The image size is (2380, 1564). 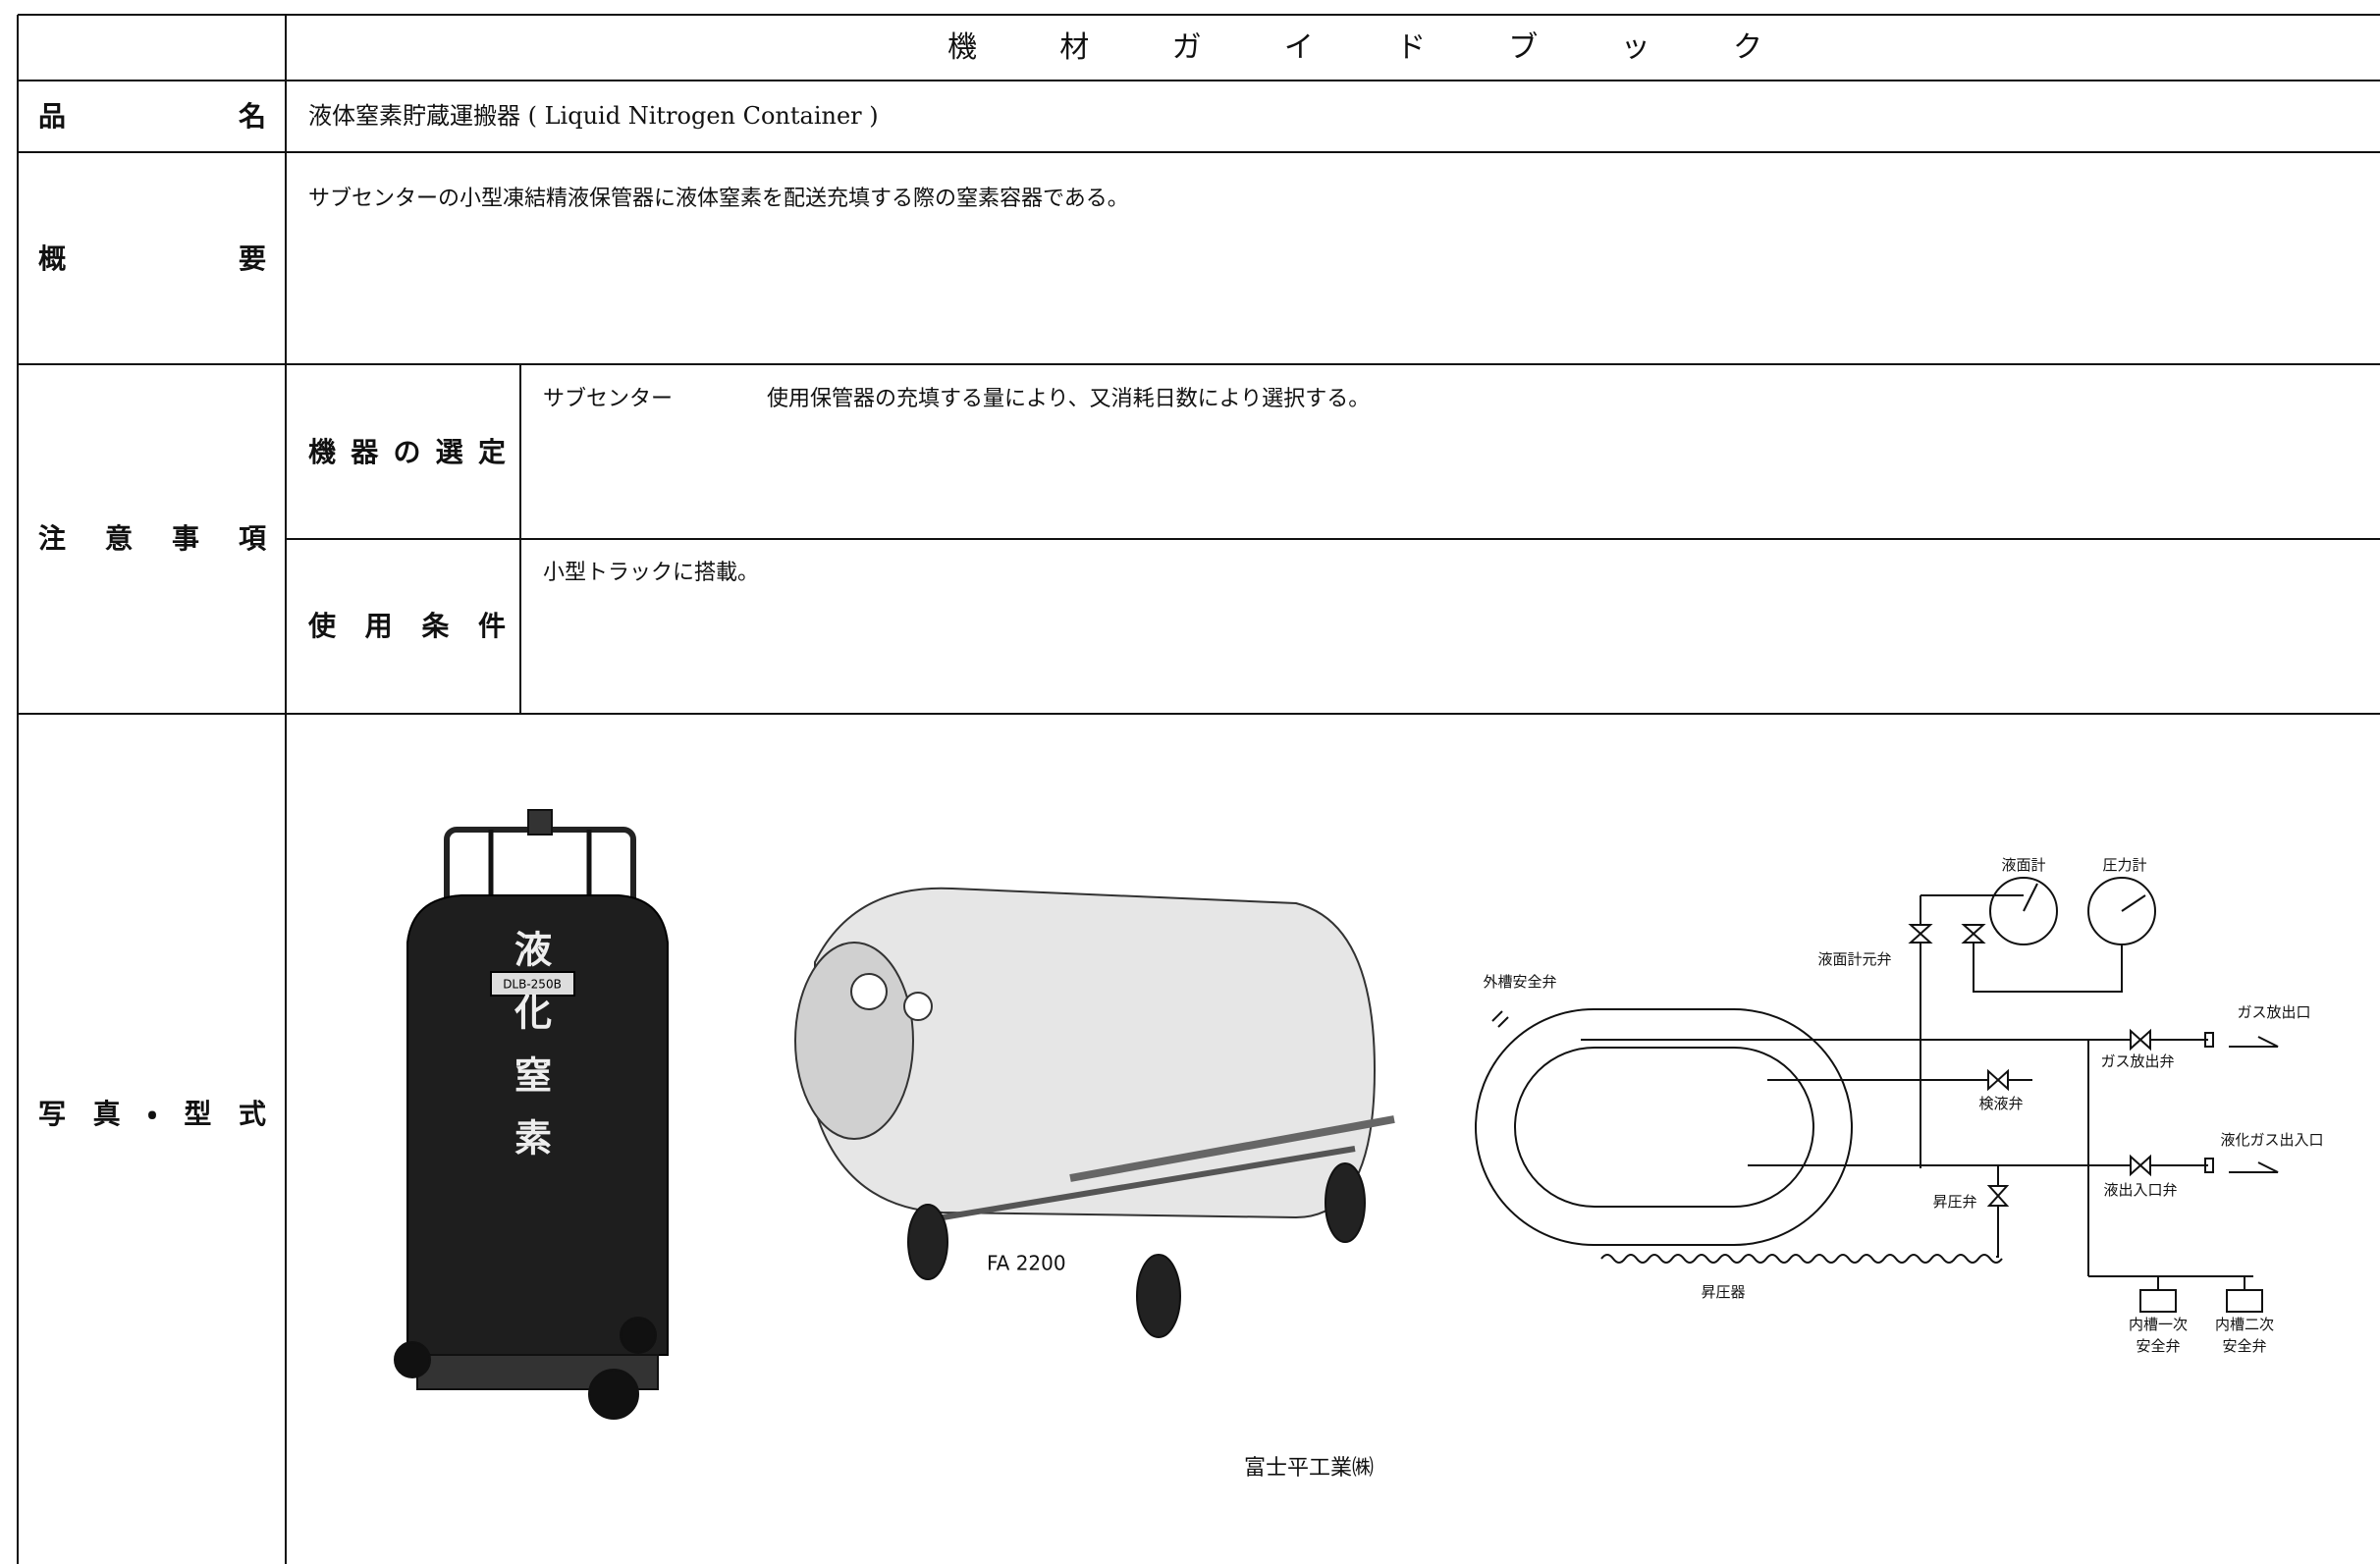 I want to click on row-value: 小型トラックに搭載。, so click(x=651, y=573).